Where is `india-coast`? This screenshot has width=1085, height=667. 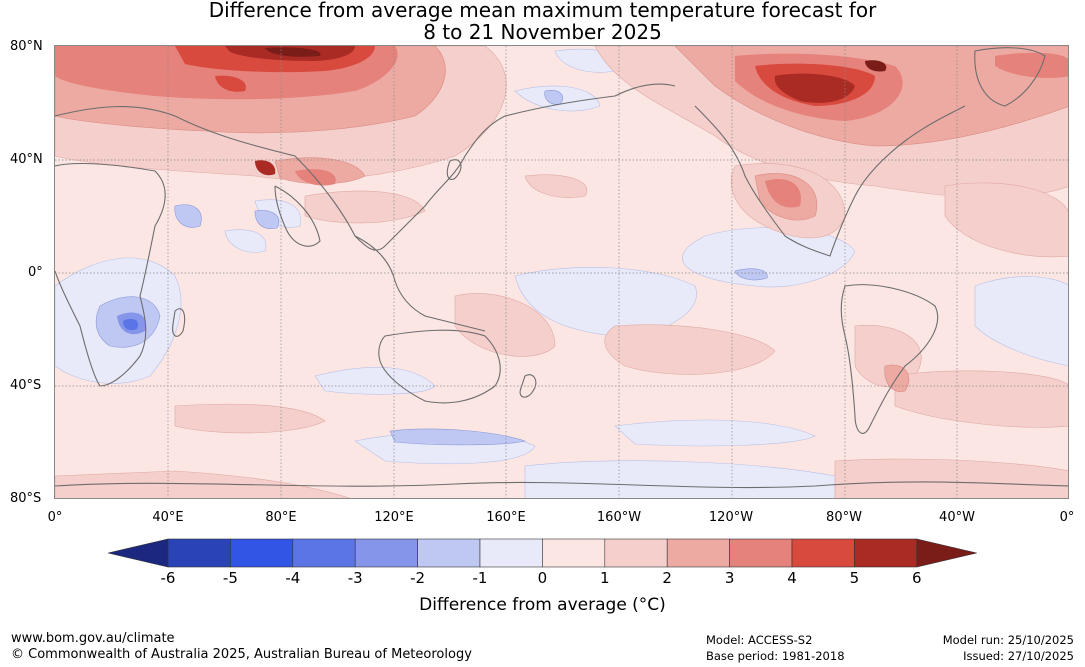
india-coast is located at coordinates (297, 216).